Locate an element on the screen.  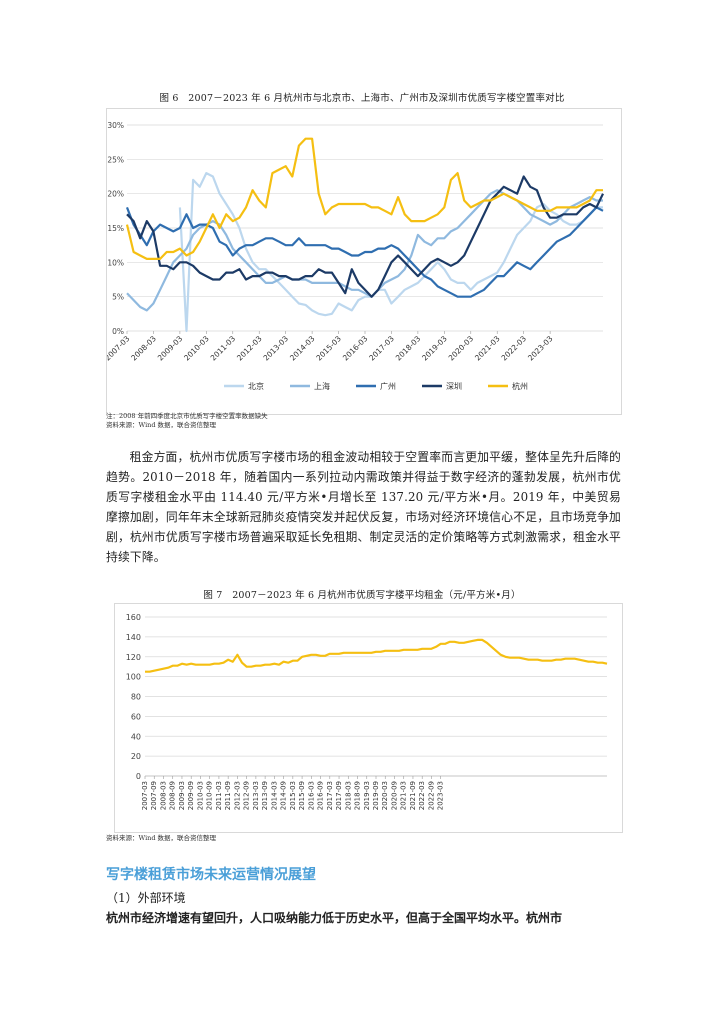
y-tick-label: 120 is located at coordinates (133, 657).